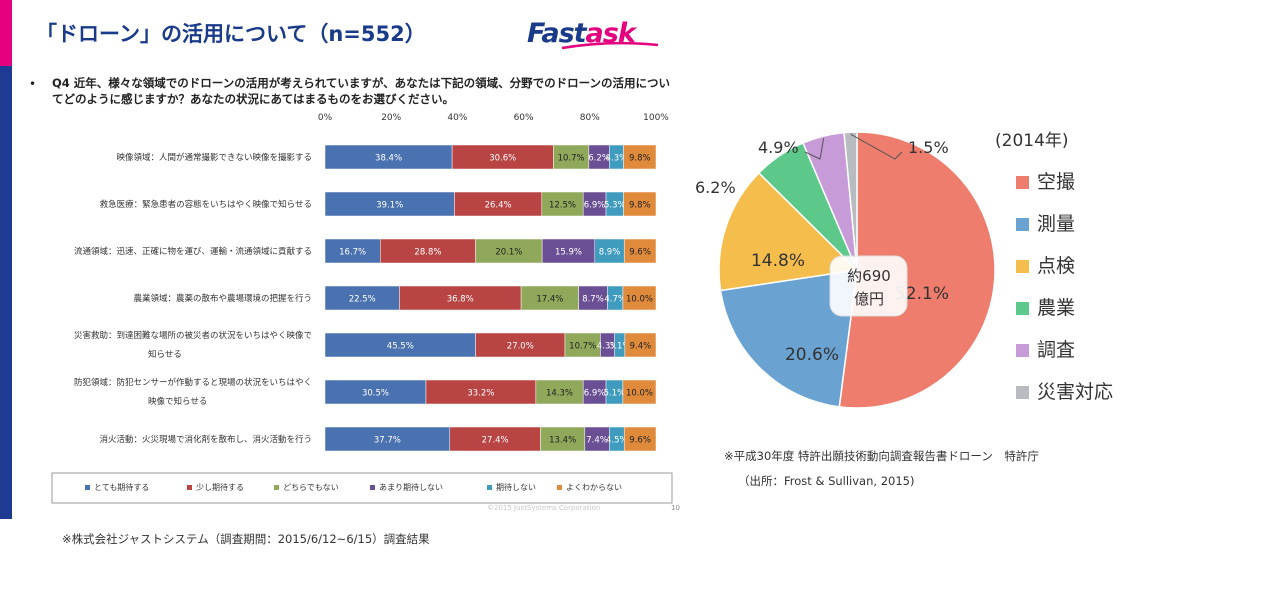 The width and height of the screenshot is (1279, 591). I want to click on pie-legend-label: 空撮, so click(1056, 182).